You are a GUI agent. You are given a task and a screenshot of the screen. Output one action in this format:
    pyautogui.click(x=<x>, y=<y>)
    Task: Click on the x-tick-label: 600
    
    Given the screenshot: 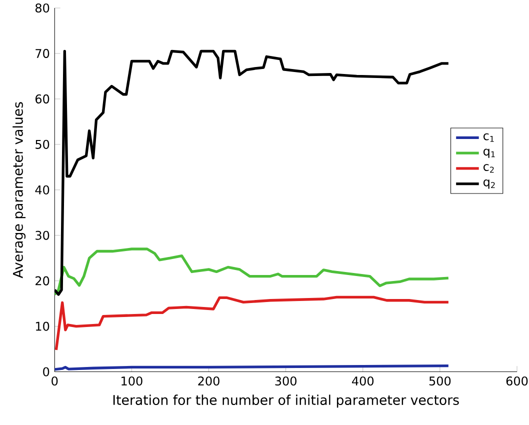 What is the action you would take?
    pyautogui.click(x=517, y=381)
    